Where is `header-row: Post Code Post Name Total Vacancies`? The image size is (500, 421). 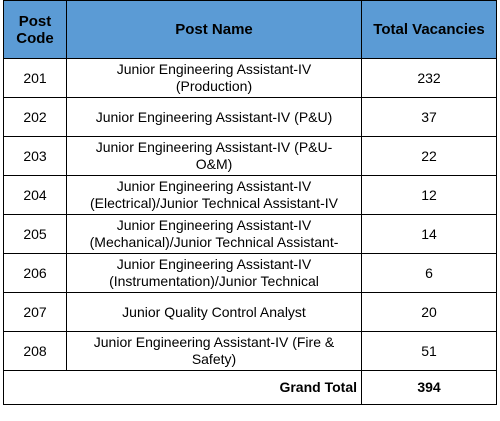 header-row: Post Code Post Name Total Vacancies is located at coordinates (250, 29).